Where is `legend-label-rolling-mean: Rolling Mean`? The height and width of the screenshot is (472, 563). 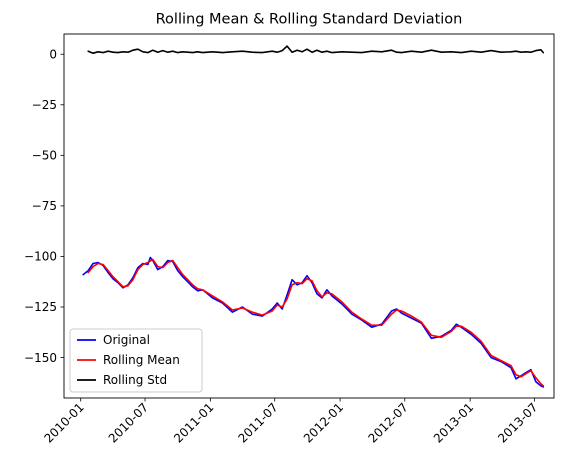
legend-label-rolling-mean: Rolling Mean is located at coordinates (141, 360).